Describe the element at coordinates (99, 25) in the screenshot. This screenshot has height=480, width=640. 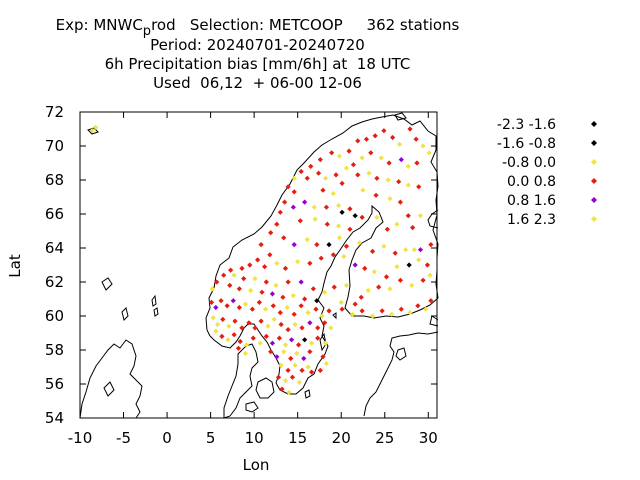
I see `title-experiment: Exp: MNWC` at that location.